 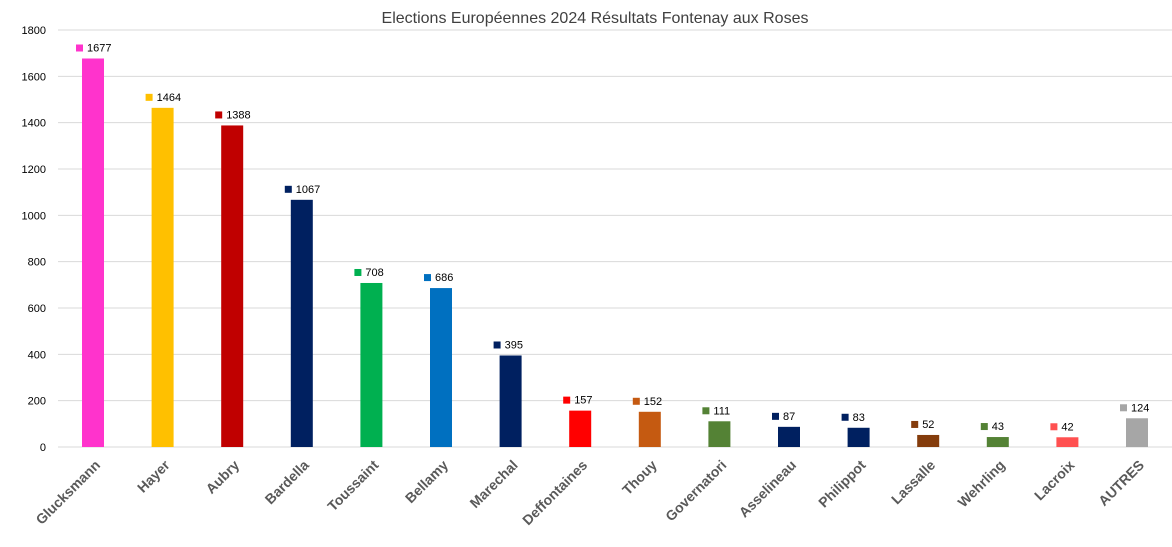 What do you see at coordinates (34, 170) in the screenshot?
I see `y-tick-label: 1200` at bounding box center [34, 170].